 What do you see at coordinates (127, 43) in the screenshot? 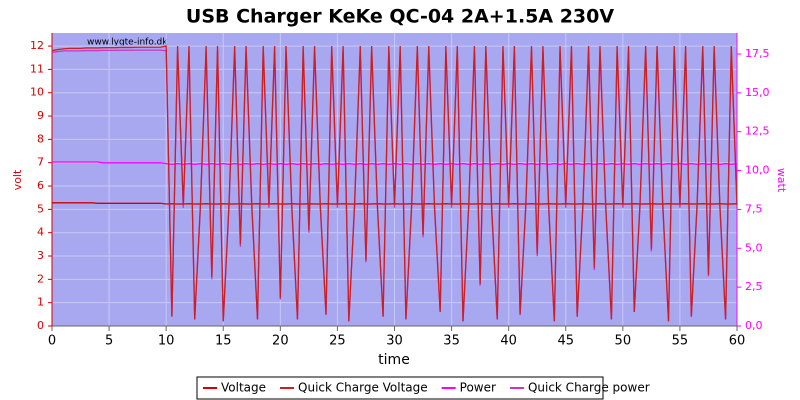
I see `annotation: www.lygte-info.dk` at bounding box center [127, 43].